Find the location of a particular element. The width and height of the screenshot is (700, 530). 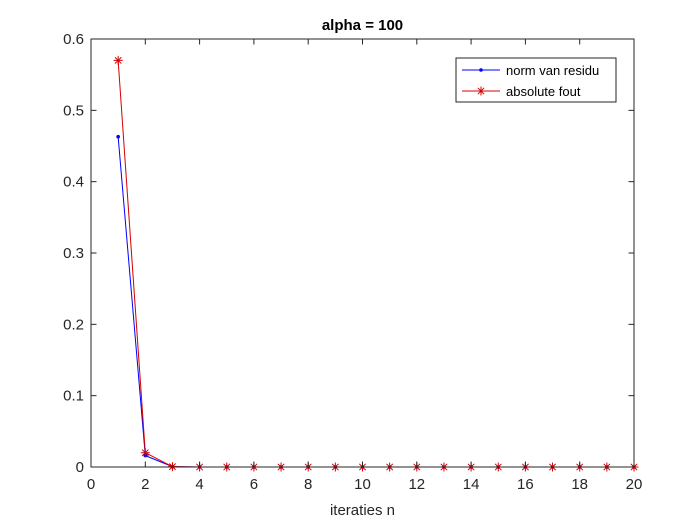

x-tick-label: 16 is located at coordinates (525, 484).